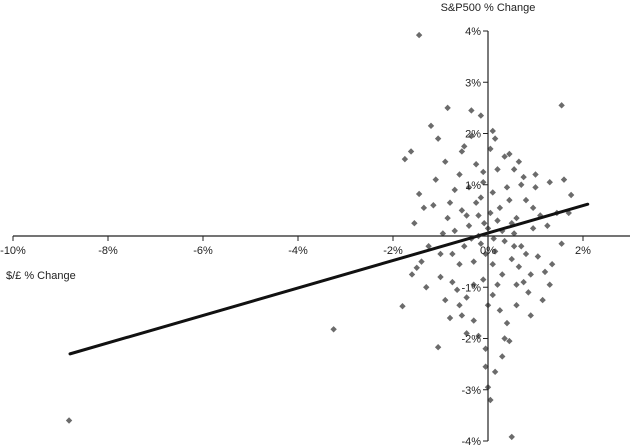 This screenshot has width=633, height=447. Describe the element at coordinates (471, 340) in the screenshot. I see `y-tick-label: -2%` at that location.